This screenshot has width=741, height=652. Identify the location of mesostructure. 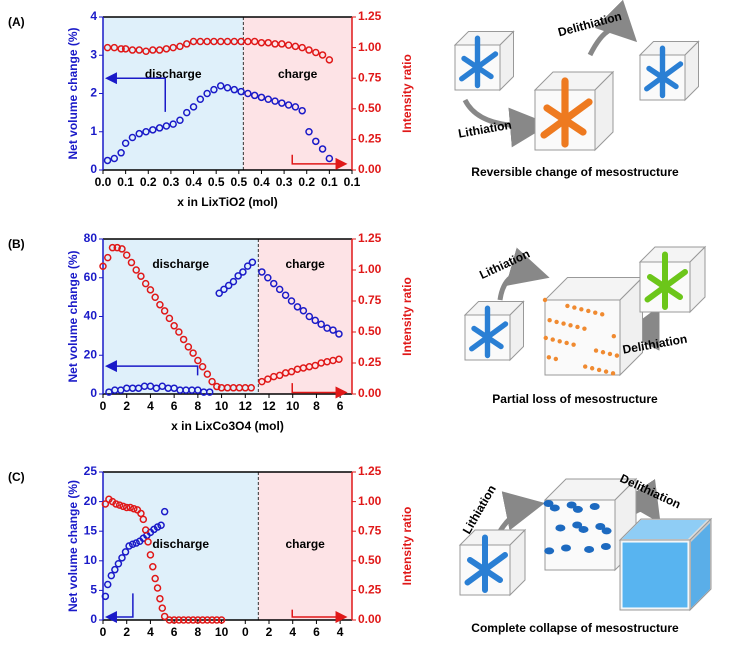
(479, 62).